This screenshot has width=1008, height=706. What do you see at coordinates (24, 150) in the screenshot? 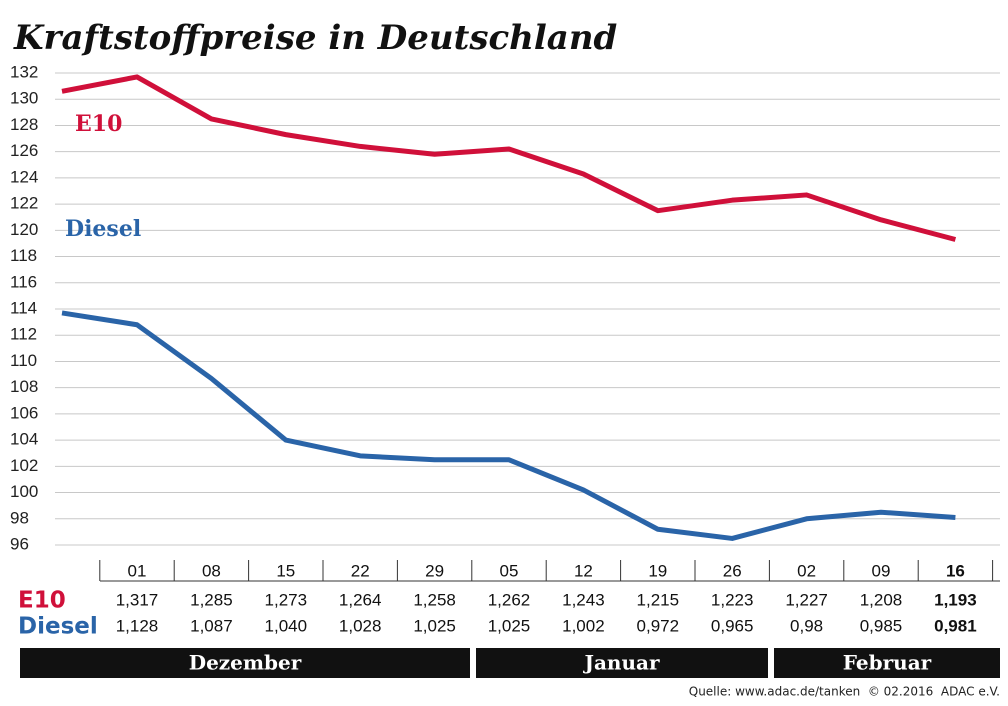
I see `y-tick-label: 126` at bounding box center [24, 150].